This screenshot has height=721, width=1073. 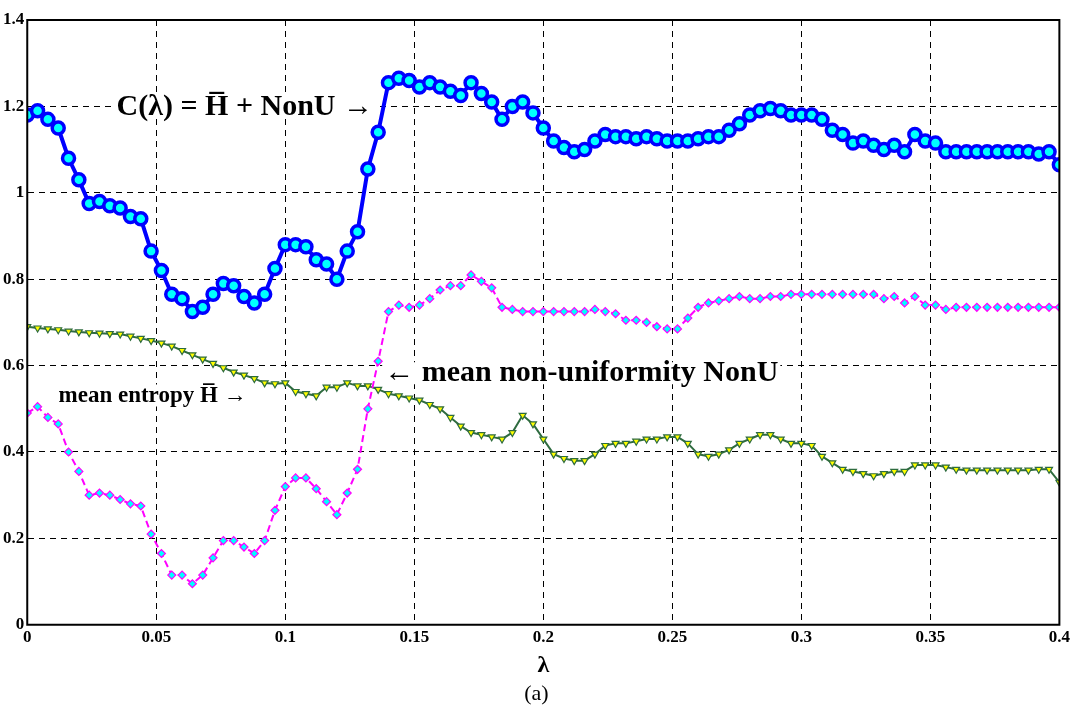 I want to click on y-tick-label: 0.8, so click(x=14, y=278).